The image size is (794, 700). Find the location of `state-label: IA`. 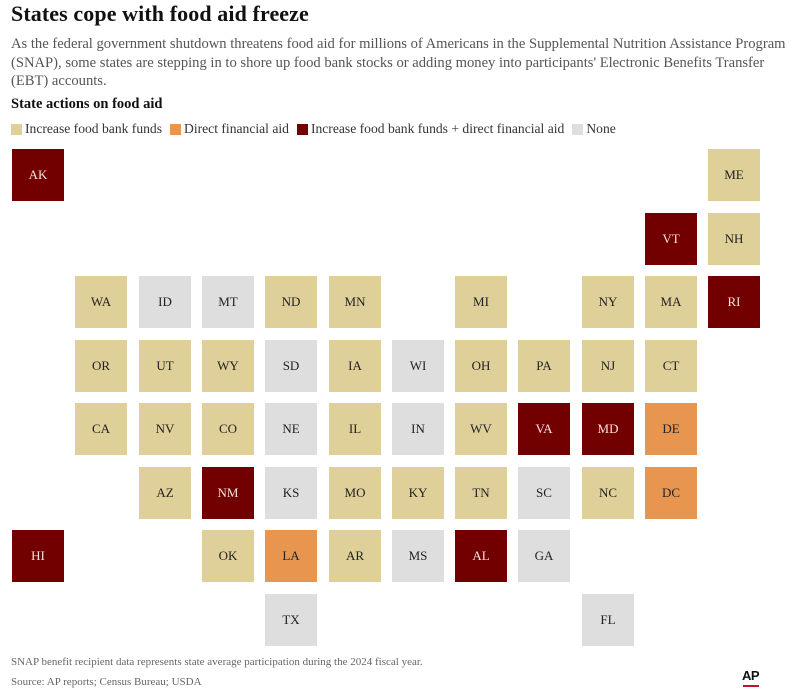

state-label: IA is located at coordinates (355, 365).